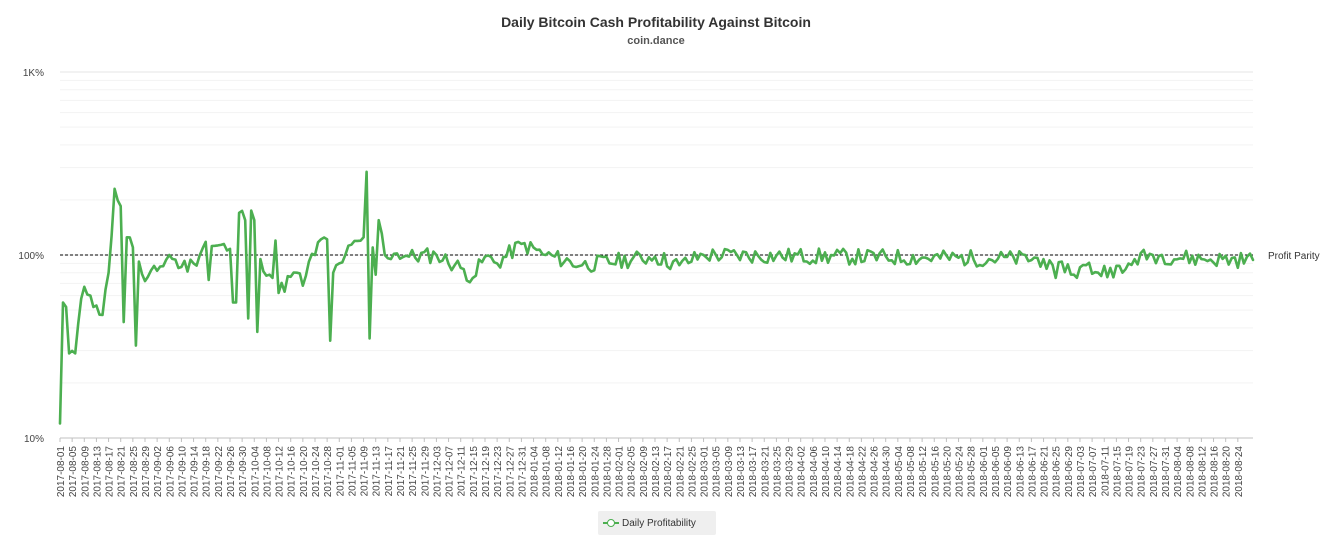 The image size is (1342, 550). Describe the element at coordinates (450, 472) in the screenshot. I see `x-tick-label: 2017-12-07` at that location.